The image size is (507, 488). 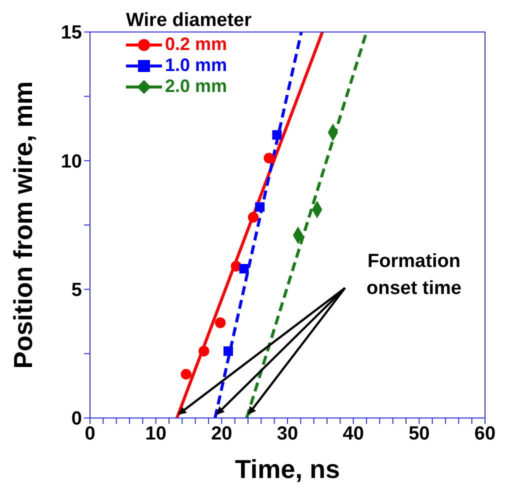 What do you see at coordinates (90, 433) in the screenshot?
I see `x-tick-label: 0` at bounding box center [90, 433].